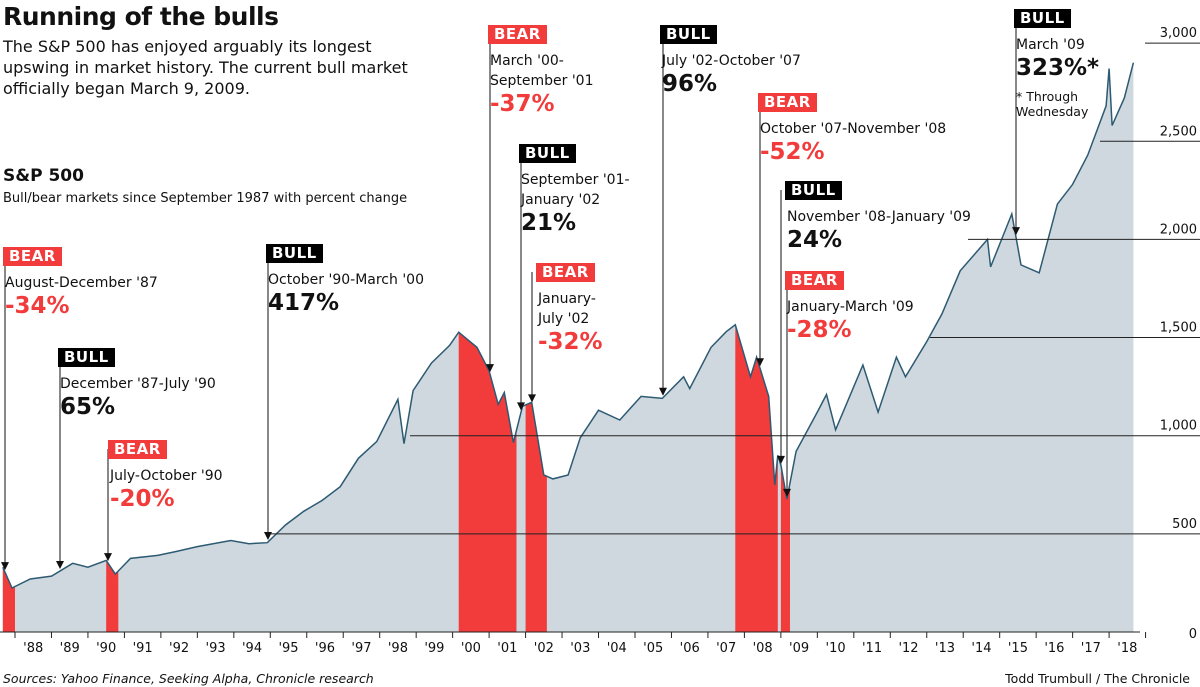 The width and height of the screenshot is (1200, 687). I want to click on period-line: October '07-November '08, so click(853, 129).